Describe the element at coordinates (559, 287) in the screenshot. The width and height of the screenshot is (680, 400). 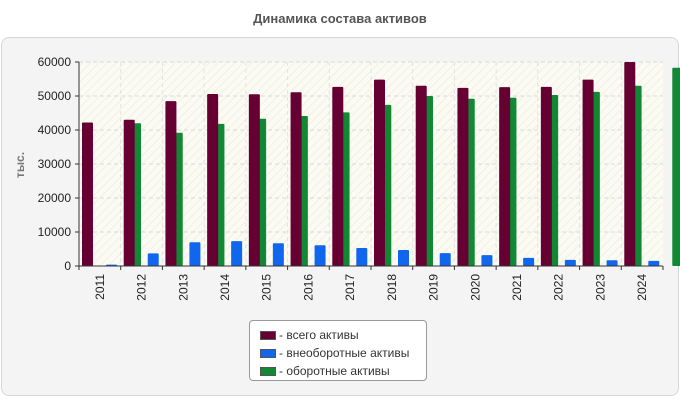
I see `x-tick-label-2022: 2022` at that location.